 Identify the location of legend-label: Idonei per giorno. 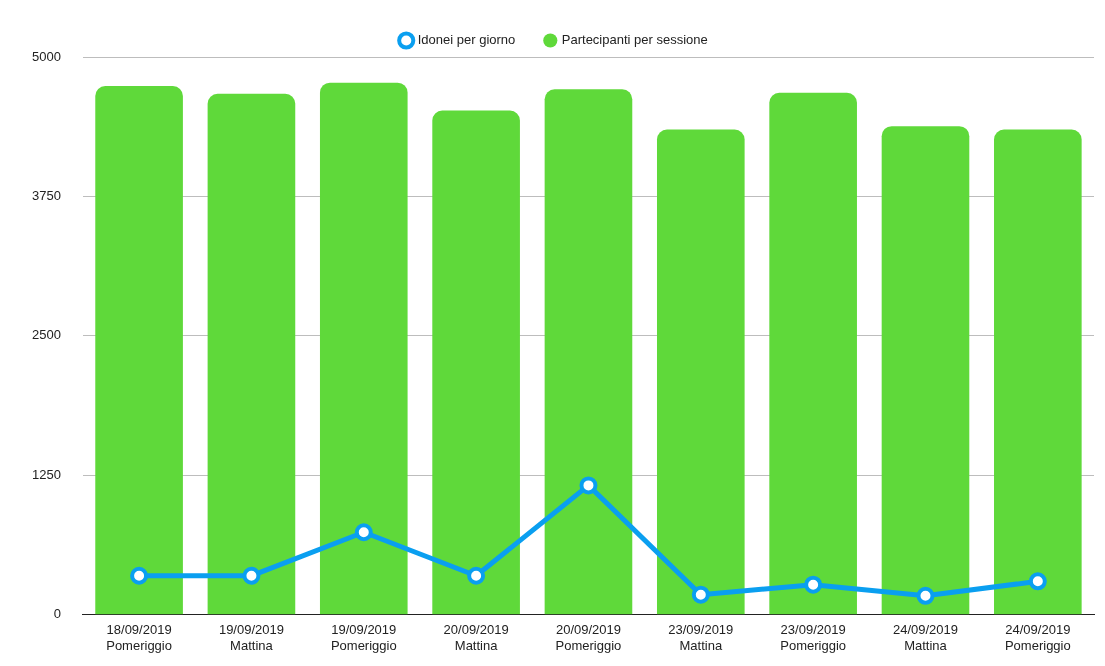
(466, 40).